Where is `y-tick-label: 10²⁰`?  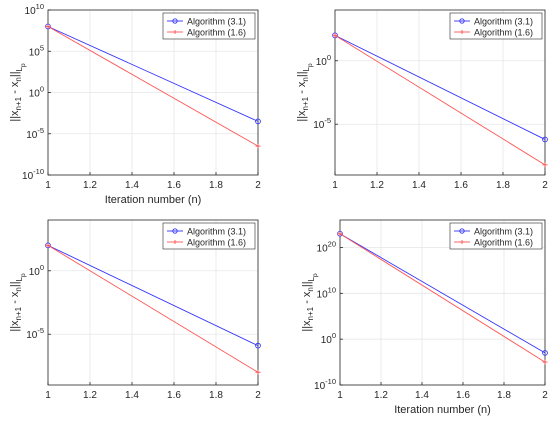
y-tick-label: 10²⁰ is located at coordinates (326, 247).